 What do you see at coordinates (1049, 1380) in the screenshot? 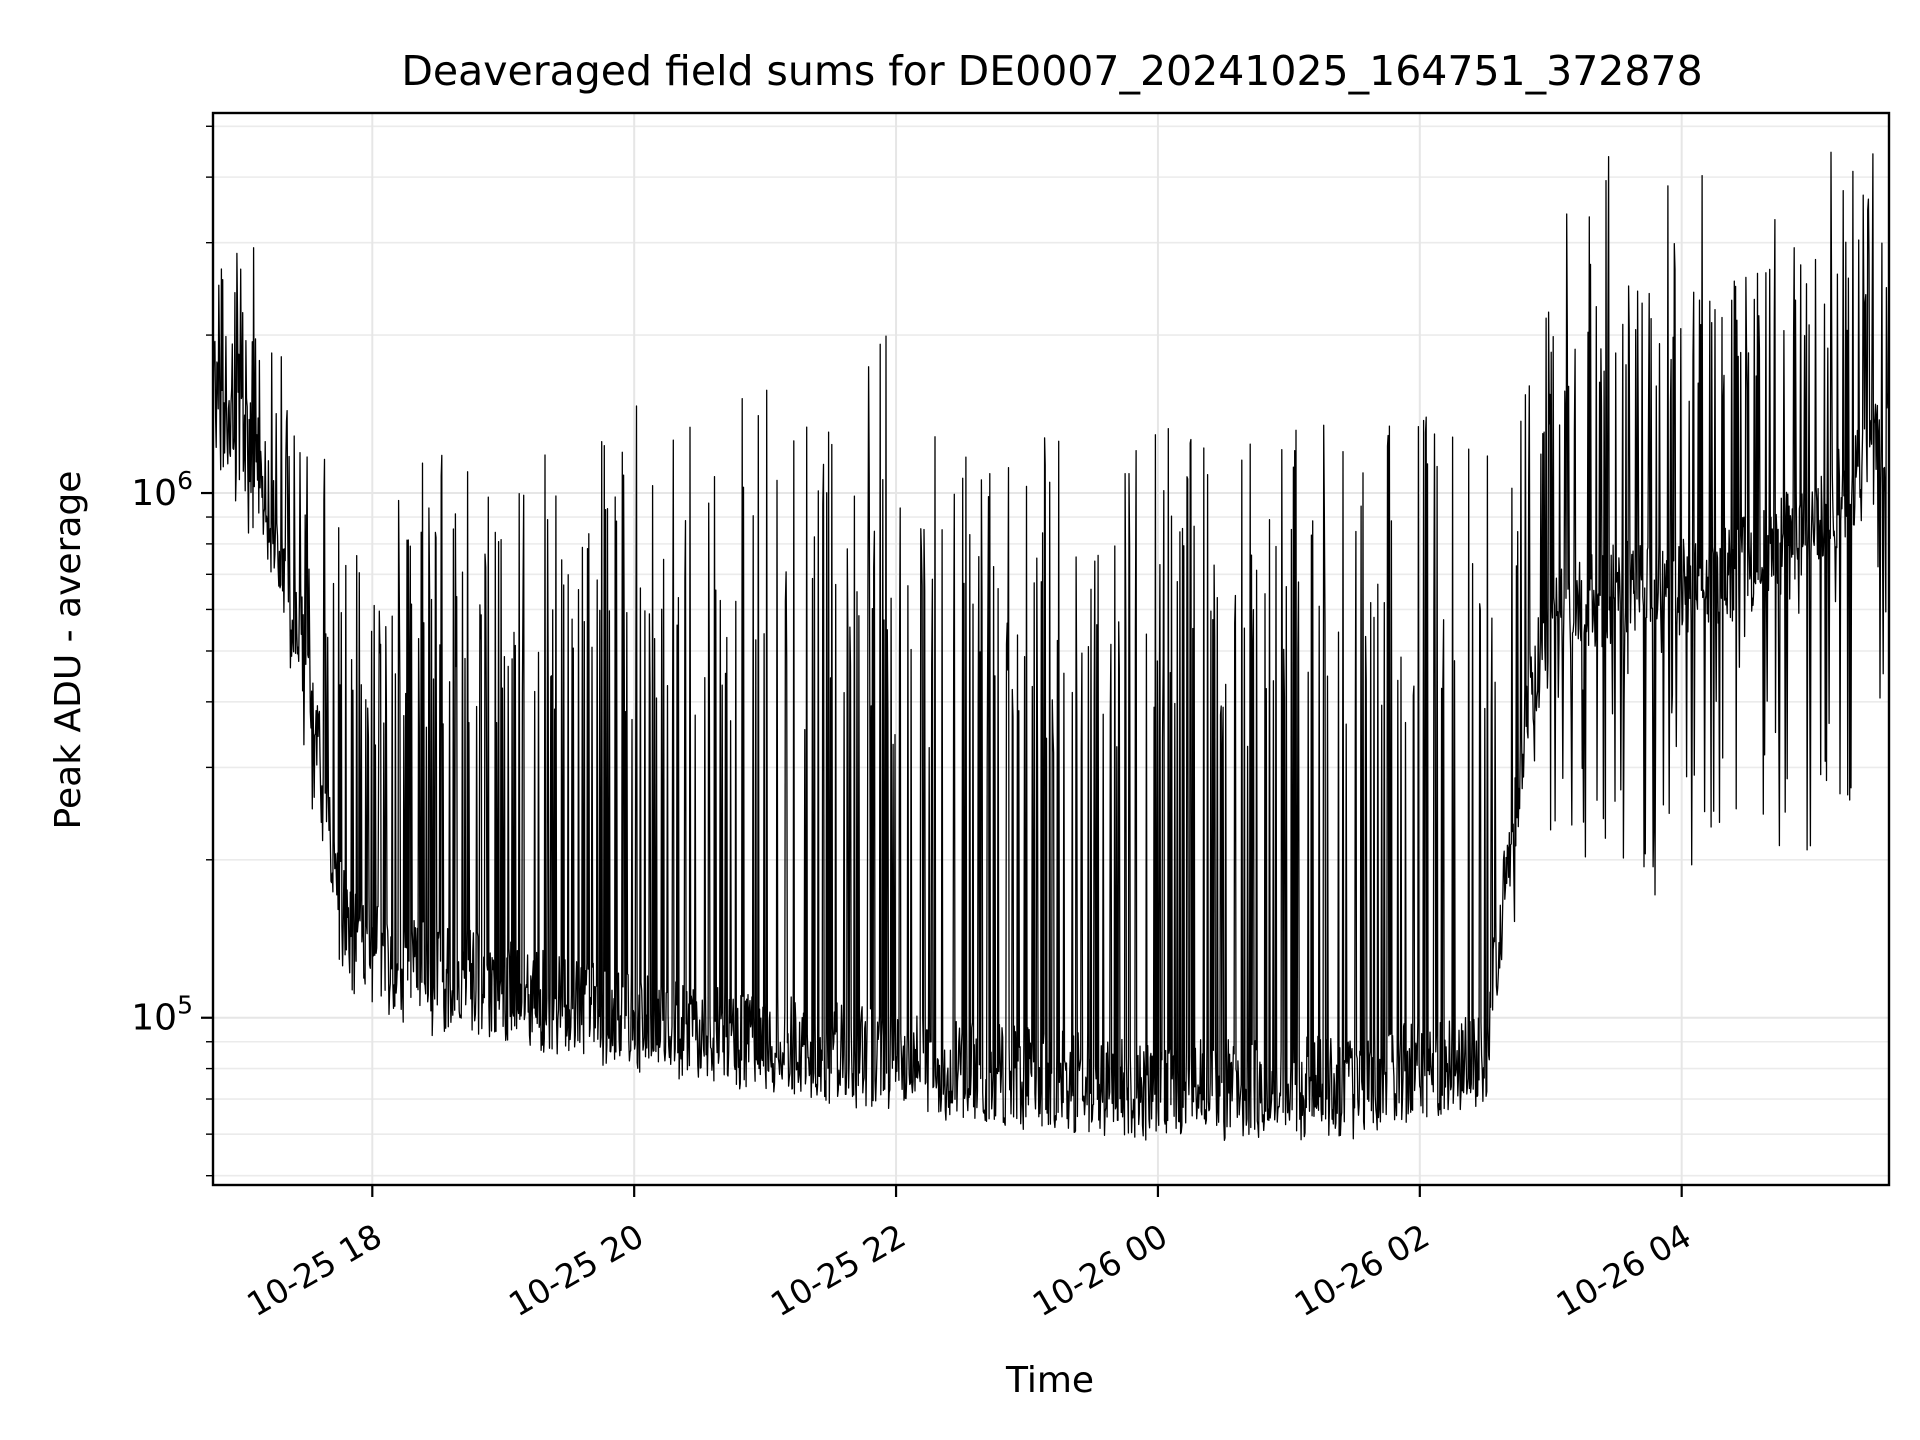
I see `x-axis-label: Time` at bounding box center [1049, 1380].